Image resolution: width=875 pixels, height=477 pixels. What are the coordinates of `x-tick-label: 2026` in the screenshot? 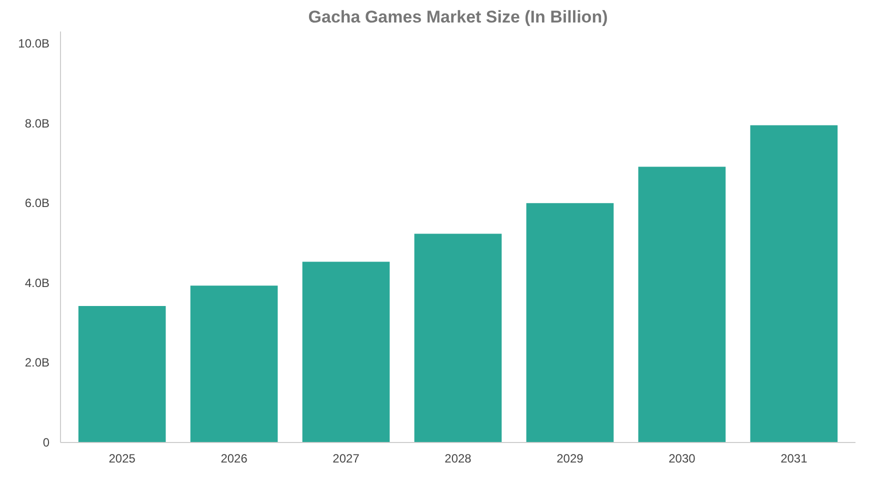 It's located at (234, 459).